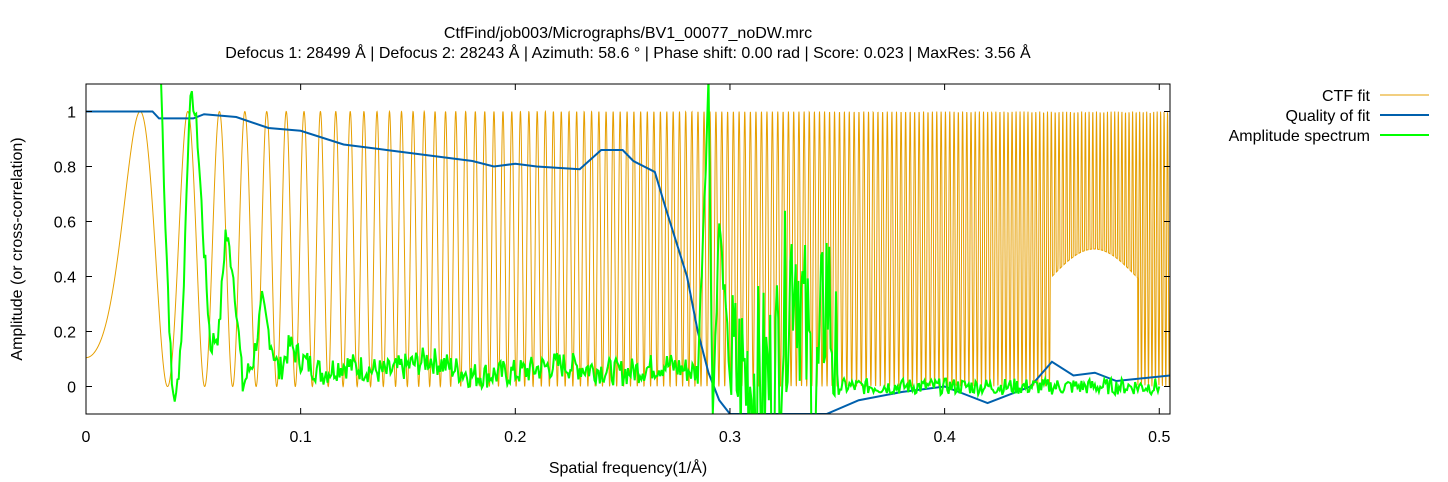 The height and width of the screenshot is (482, 1448). I want to click on legend-label-amplitude-spectrum: Amplitude spectrum, so click(1299, 136).